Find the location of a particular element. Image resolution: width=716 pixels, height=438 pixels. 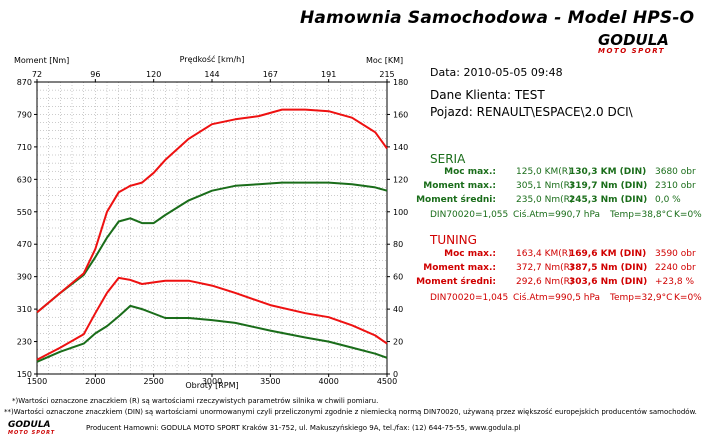

y-right-tick-label: 80 is located at coordinates (398, 244).